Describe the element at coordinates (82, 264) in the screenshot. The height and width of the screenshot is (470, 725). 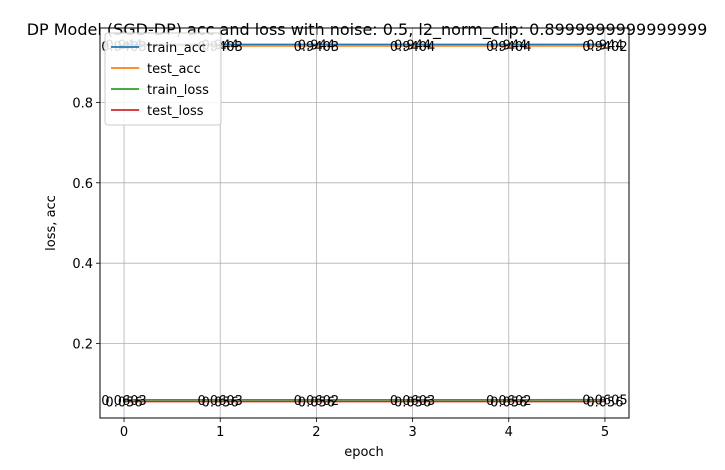
I see `y-tick-label: 0.4` at that location.